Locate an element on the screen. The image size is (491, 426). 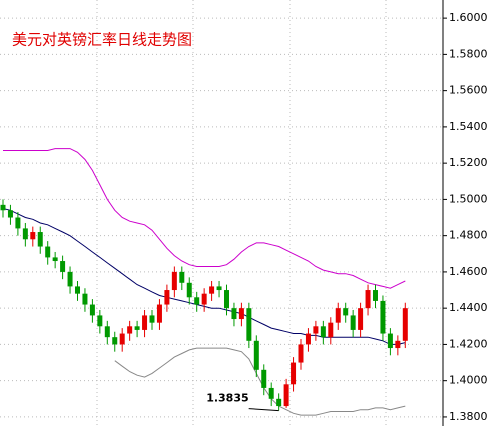
annotation-line is located at coordinates (263, 410).